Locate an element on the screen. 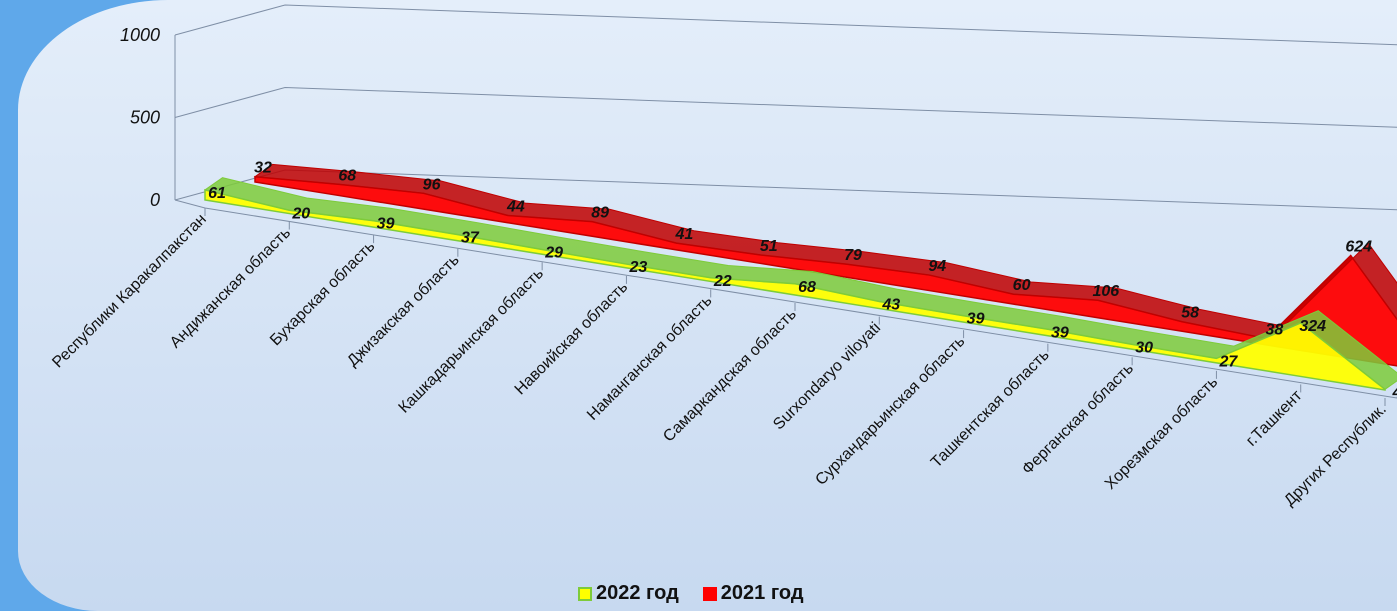 This screenshot has width=1397, height=611. data-label-2022: 22 is located at coordinates (722, 281).